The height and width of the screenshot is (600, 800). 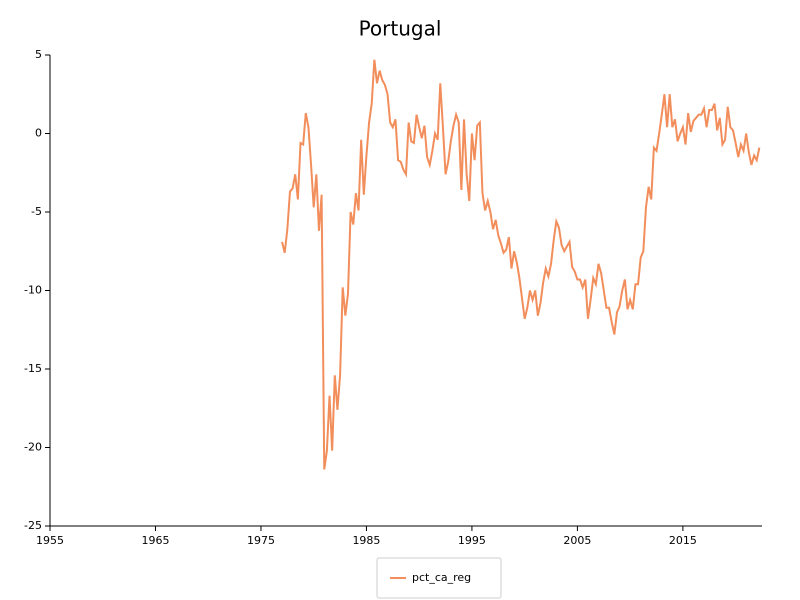 I want to click on x-tick-label: 1955, so click(x=50, y=540).